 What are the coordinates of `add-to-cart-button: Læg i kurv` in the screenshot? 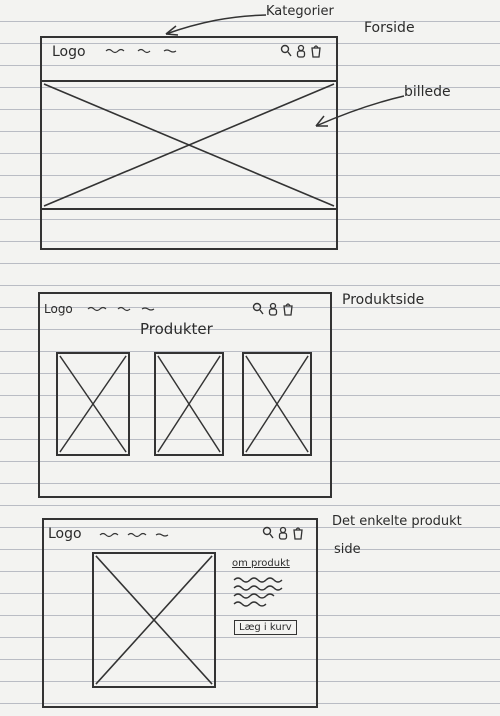 It's located at (265, 627).